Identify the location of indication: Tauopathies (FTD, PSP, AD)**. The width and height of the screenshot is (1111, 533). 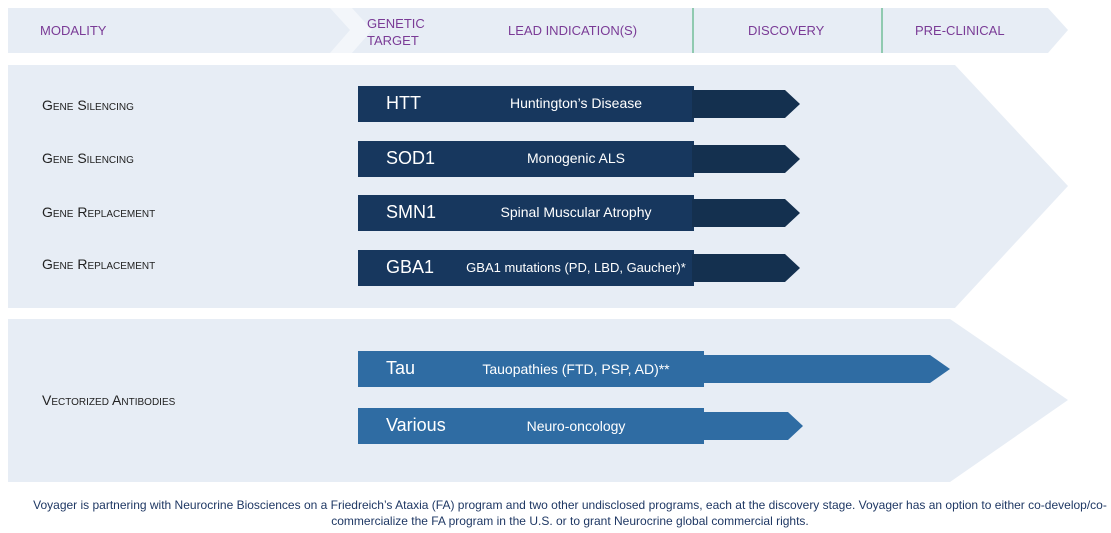
(576, 369).